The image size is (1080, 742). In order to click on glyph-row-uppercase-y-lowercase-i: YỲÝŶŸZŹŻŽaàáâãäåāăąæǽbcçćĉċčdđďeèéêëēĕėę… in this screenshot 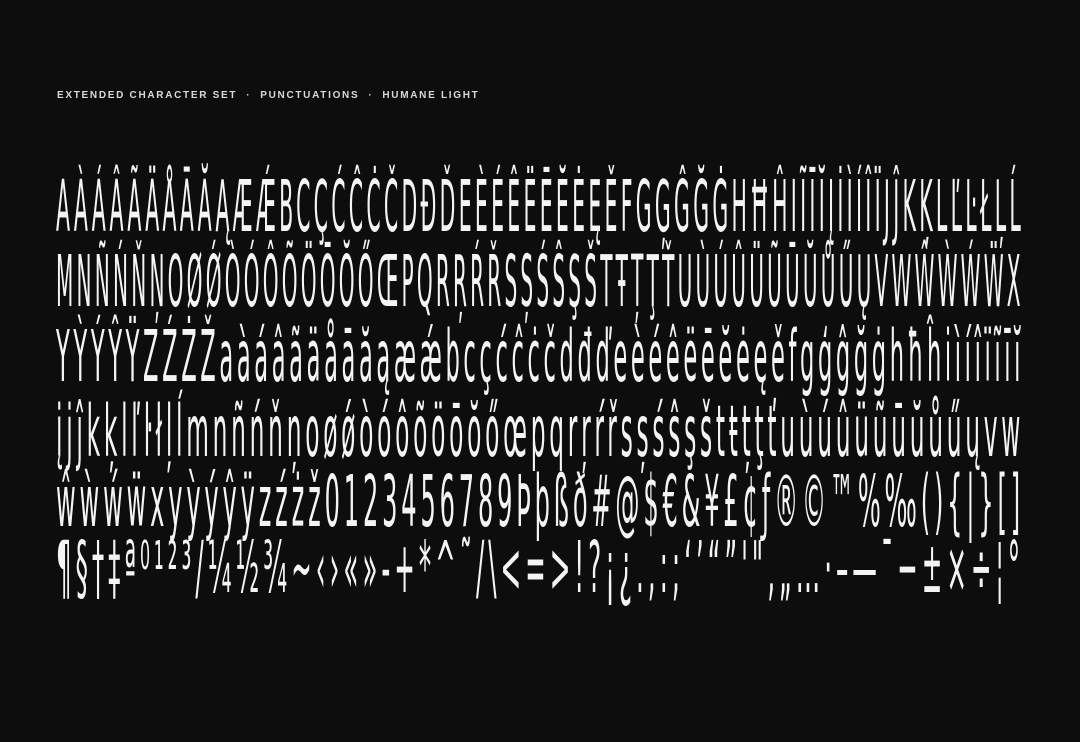, I will do `click(540, 355)`.